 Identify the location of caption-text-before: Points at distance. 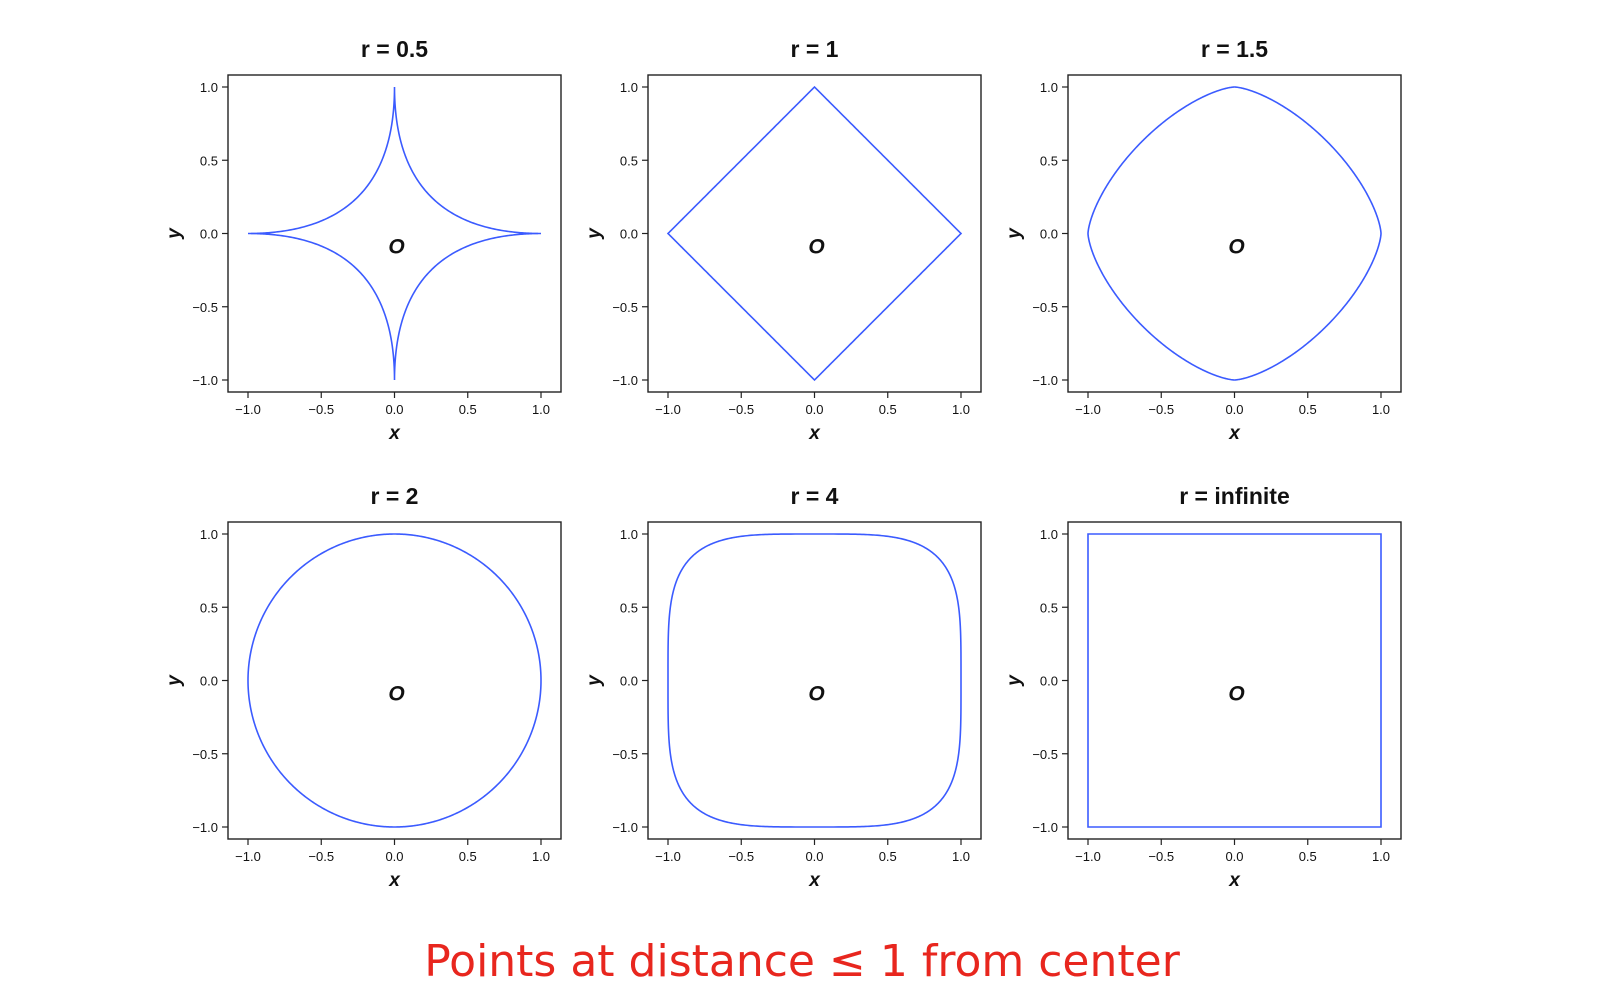
(619, 961).